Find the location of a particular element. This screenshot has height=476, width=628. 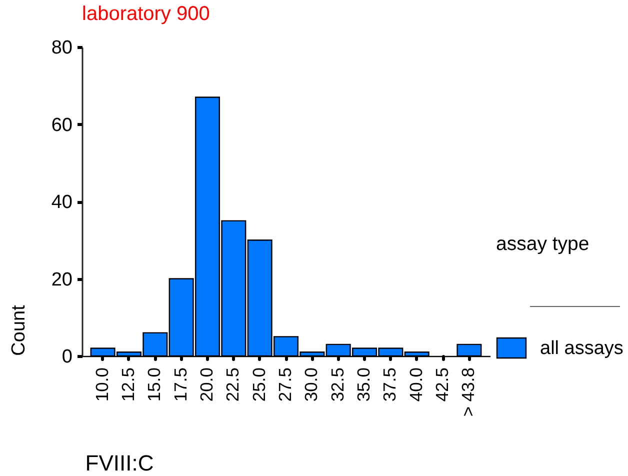

legend-title: assay type is located at coordinates (543, 244).